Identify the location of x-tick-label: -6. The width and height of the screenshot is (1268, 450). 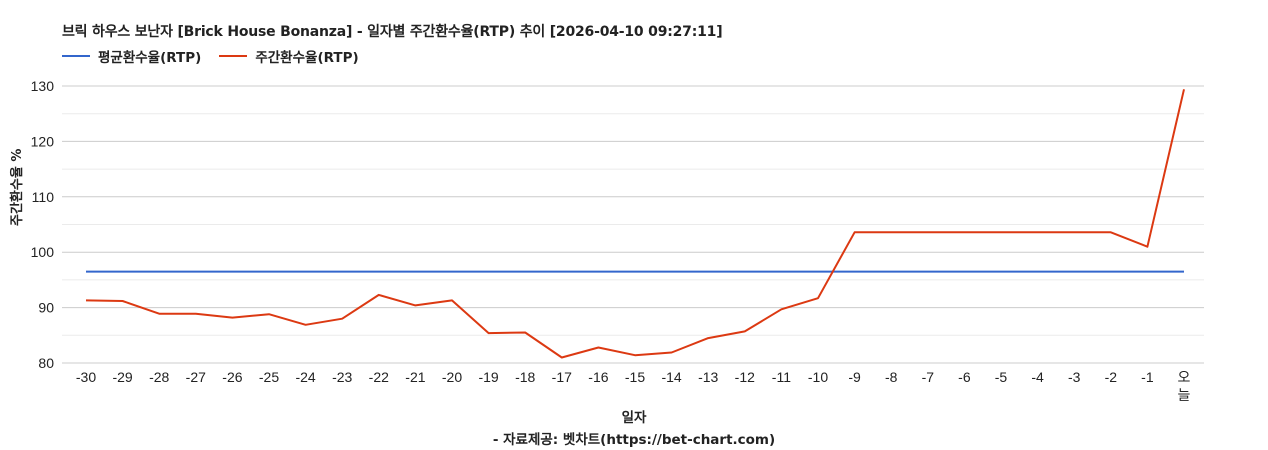
(964, 377).